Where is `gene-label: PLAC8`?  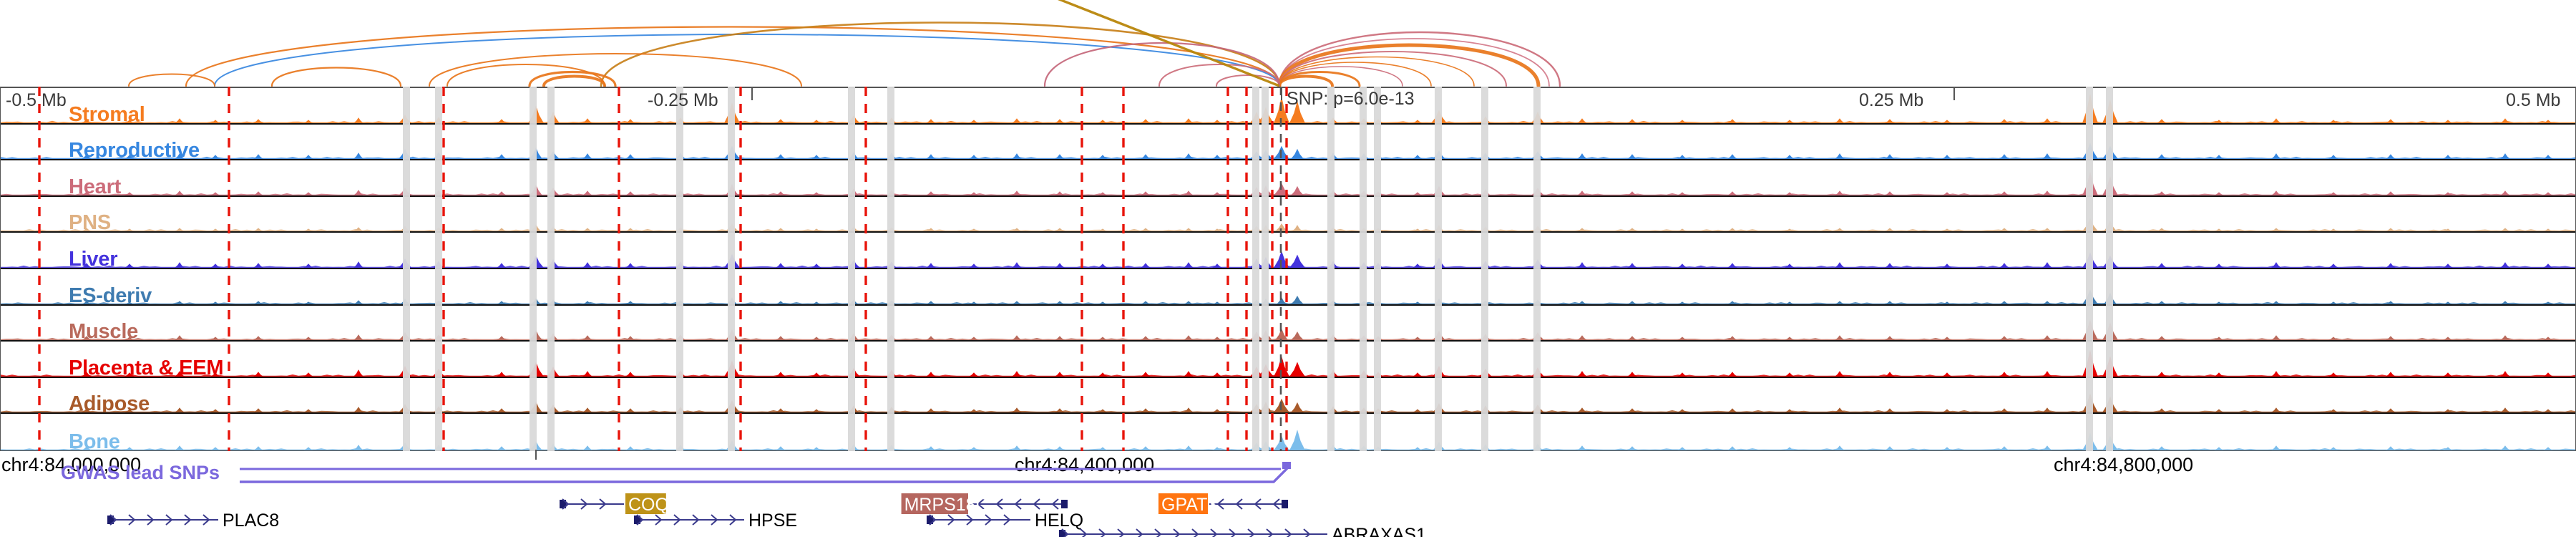 gene-label: PLAC8 is located at coordinates (251, 521).